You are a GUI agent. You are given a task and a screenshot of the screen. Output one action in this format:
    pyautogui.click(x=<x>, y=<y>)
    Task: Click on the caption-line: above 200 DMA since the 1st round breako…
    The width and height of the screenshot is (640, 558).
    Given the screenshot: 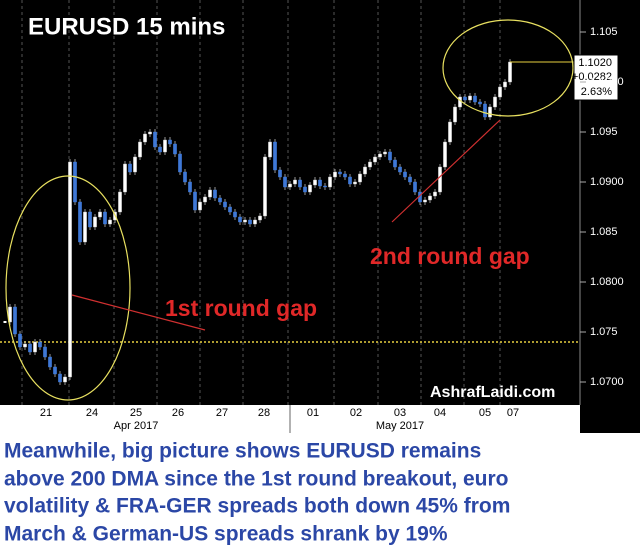 What is the action you would take?
    pyautogui.click(x=256, y=479)
    